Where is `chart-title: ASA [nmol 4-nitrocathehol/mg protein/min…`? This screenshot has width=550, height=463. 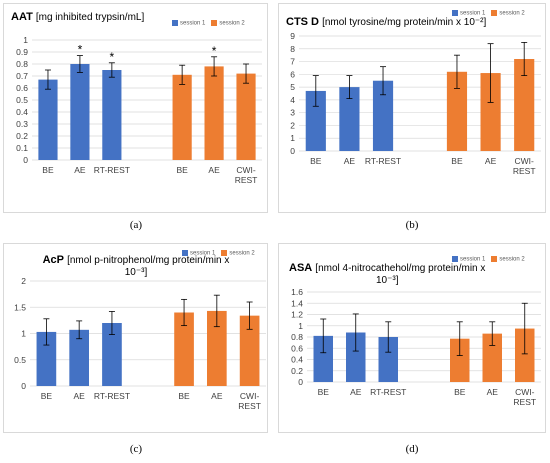
chart-title: ASA [nmol 4-nitrocathehol/mg protein/min… is located at coordinates (404, 274).